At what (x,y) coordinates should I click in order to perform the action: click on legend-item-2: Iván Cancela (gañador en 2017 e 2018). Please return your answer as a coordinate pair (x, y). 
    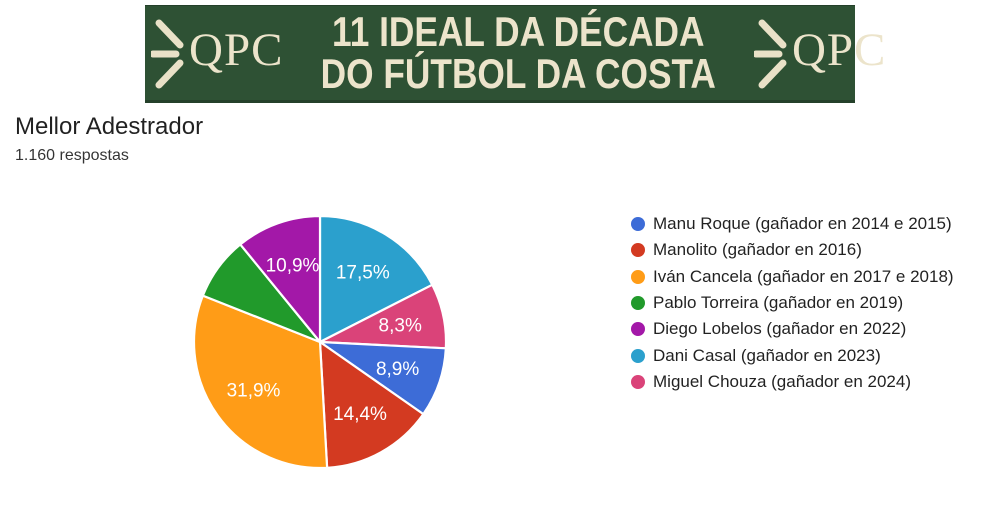
    Looking at the image, I should click on (792, 277).